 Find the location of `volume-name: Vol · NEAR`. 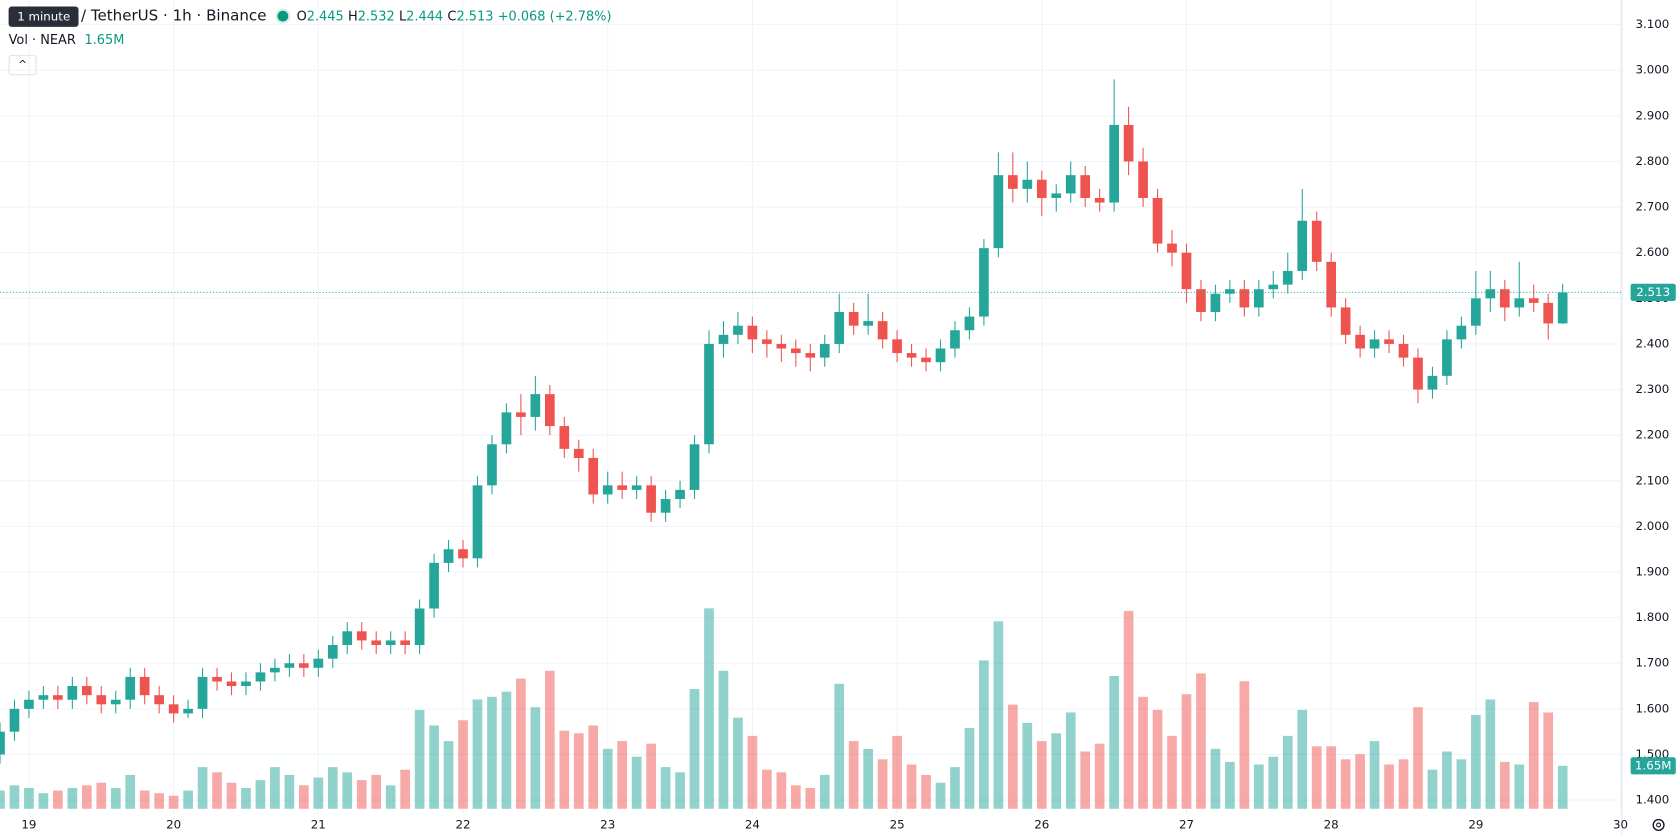

volume-name: Vol · NEAR is located at coordinates (42, 40).